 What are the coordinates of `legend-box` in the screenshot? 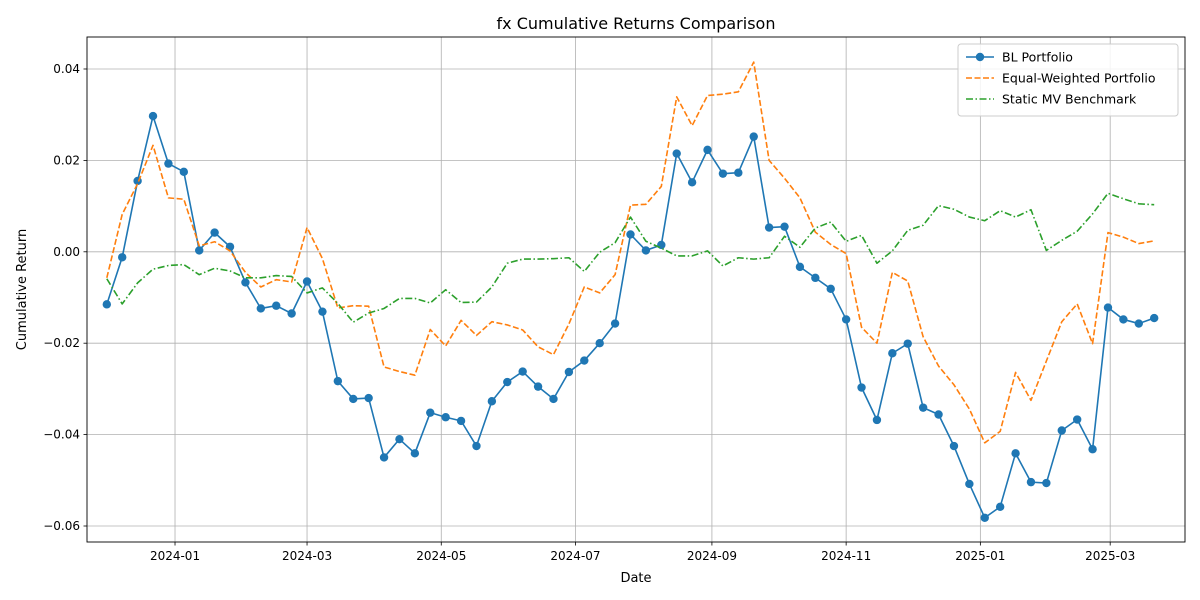 It's located at (1068, 80).